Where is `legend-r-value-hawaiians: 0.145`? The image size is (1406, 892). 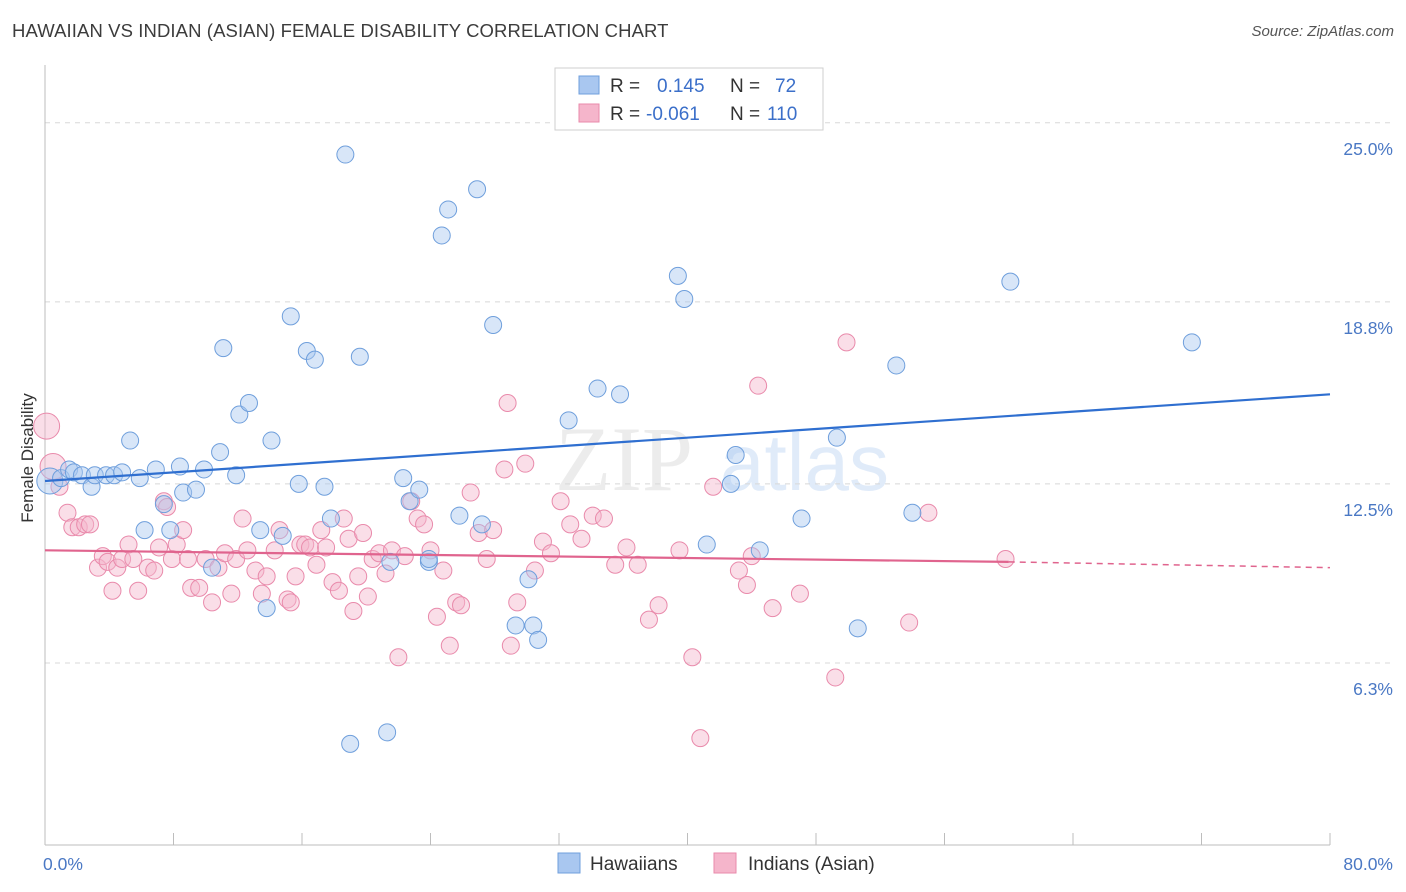 legend-r-value-hawaiians: 0.145 is located at coordinates (681, 86).